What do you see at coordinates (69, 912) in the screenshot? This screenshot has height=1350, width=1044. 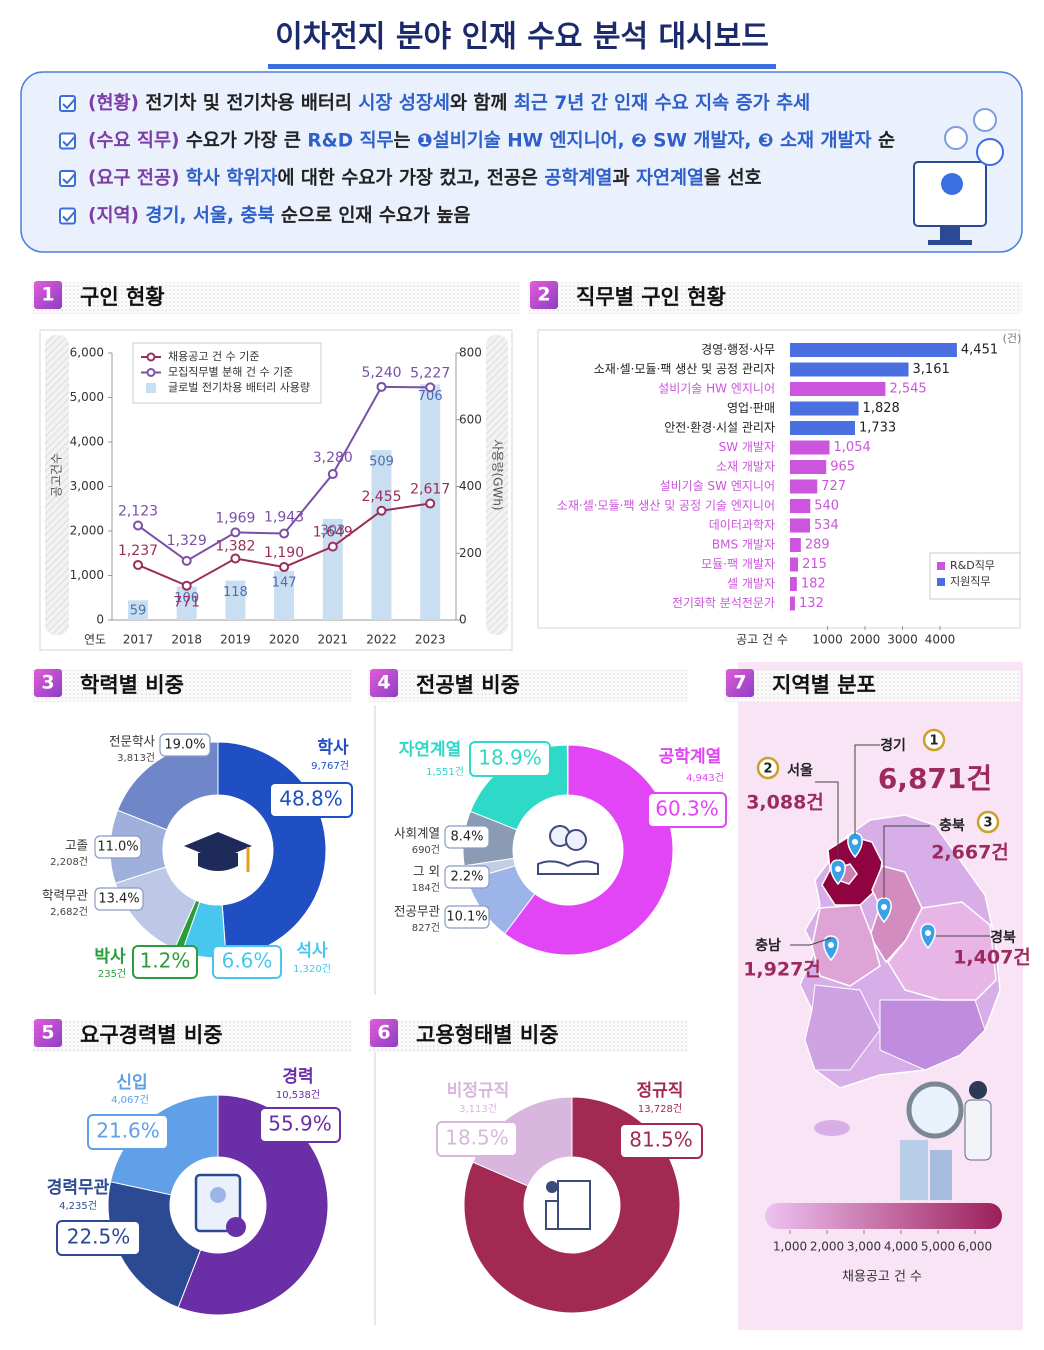 I see `count-label: 2,682건` at bounding box center [69, 912].